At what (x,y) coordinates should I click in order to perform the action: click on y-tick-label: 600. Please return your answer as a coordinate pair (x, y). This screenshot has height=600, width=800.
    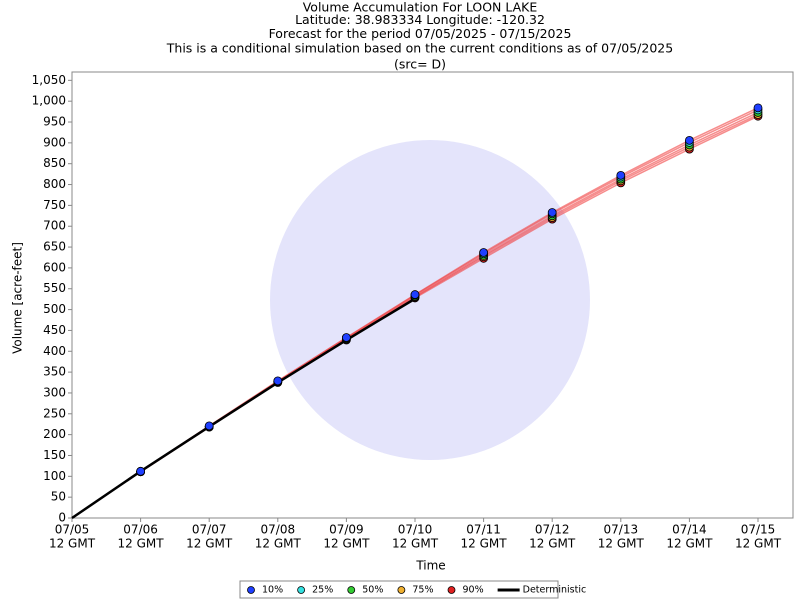
    Looking at the image, I should click on (54, 267).